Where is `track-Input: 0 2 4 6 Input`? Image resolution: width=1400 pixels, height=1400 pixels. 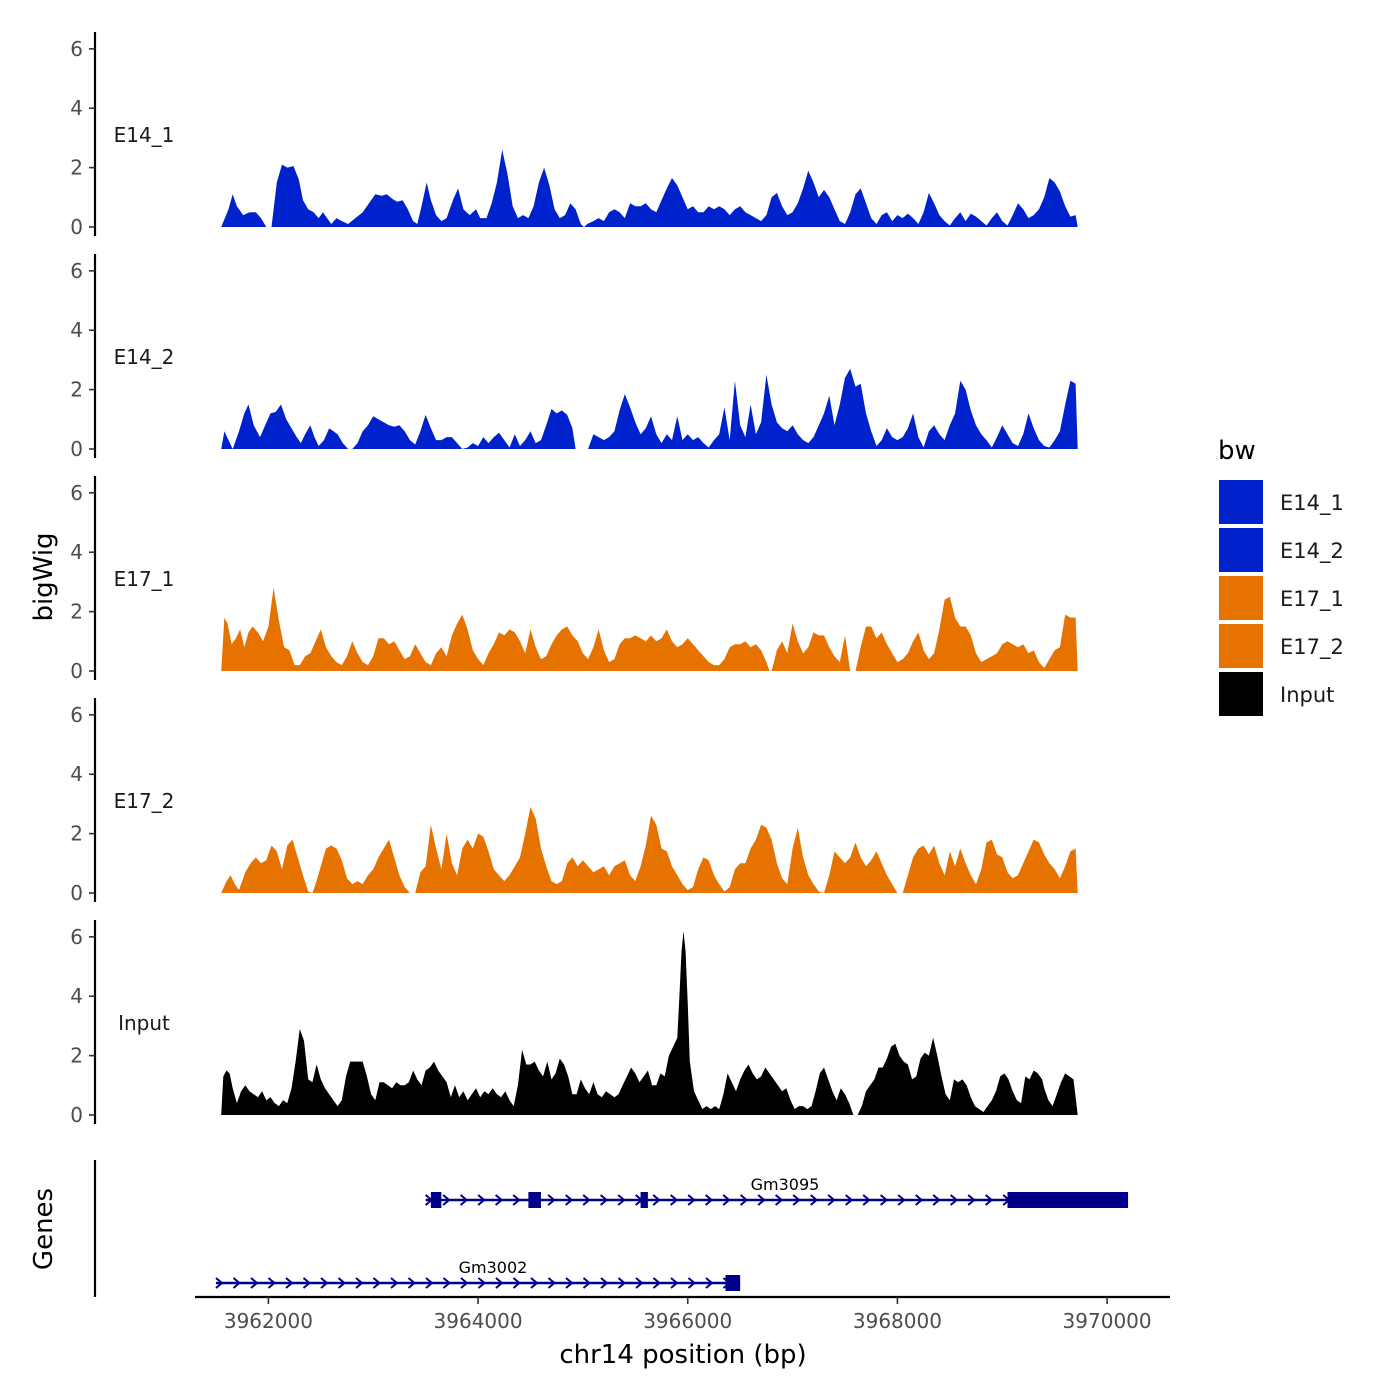
track-Input: 0 2 4 6 Input is located at coordinates (574, 1023).